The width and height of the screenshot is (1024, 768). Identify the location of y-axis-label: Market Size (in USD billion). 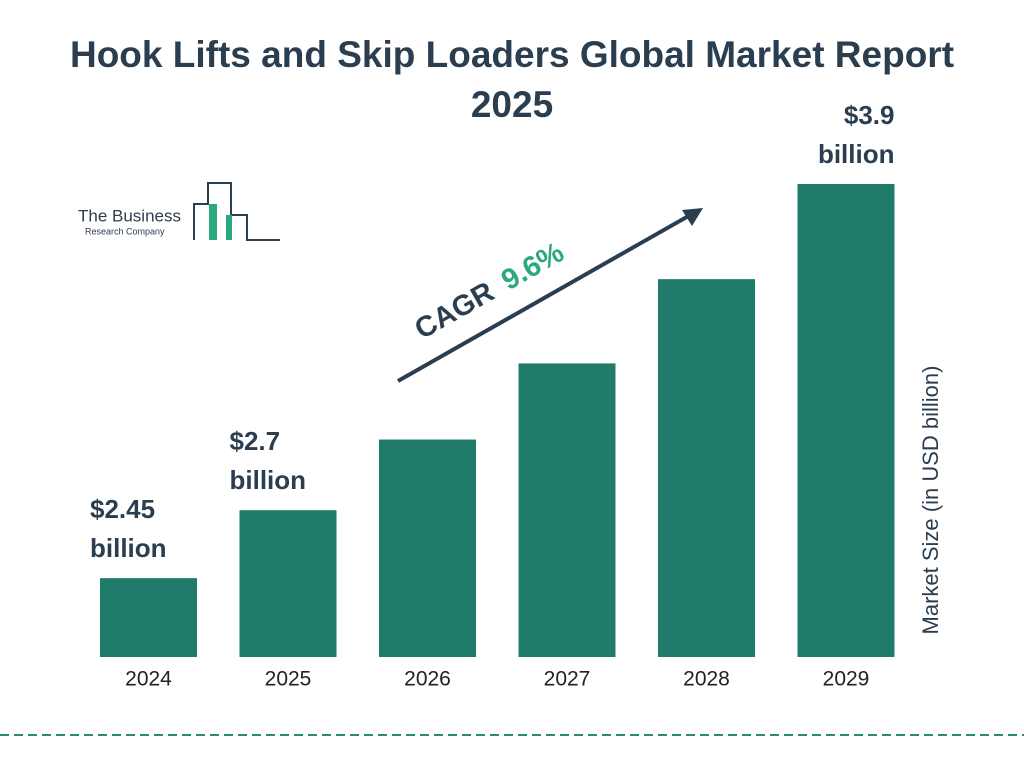
(930, 500).